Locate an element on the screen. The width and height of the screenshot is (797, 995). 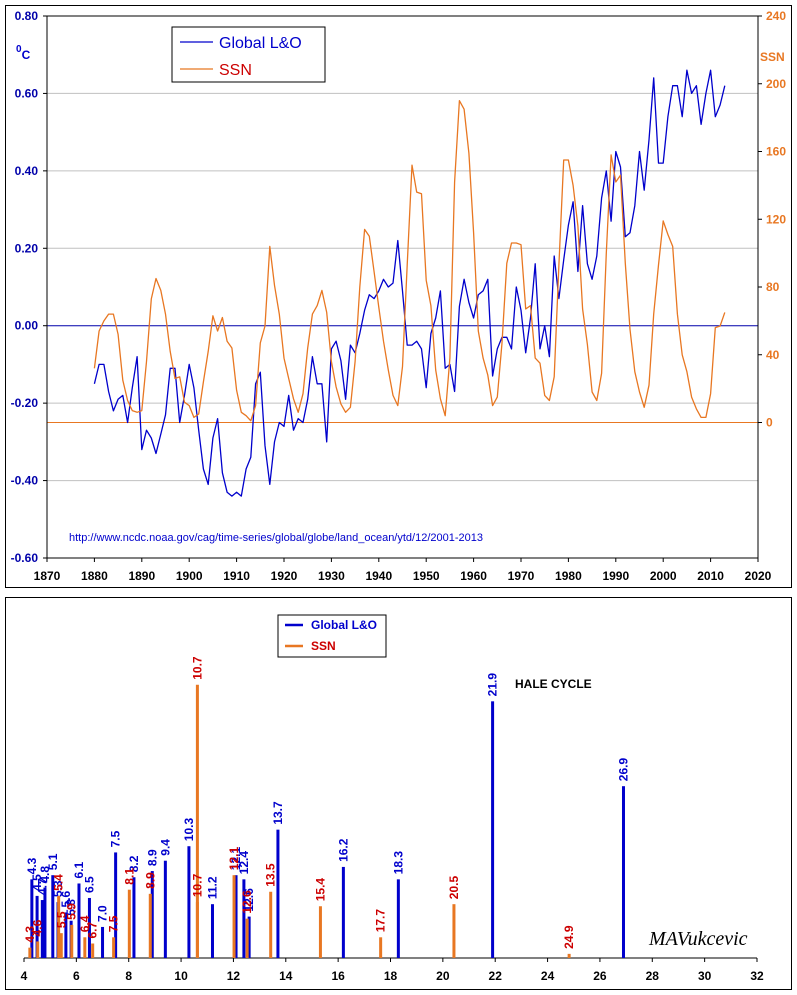
bar-data-label: 6.4 is located at coordinates (85, 923).